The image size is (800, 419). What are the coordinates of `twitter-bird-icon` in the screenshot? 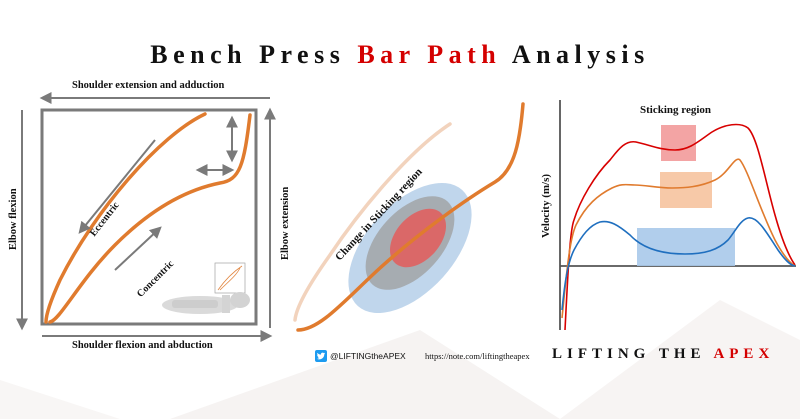 It's located at (321, 356).